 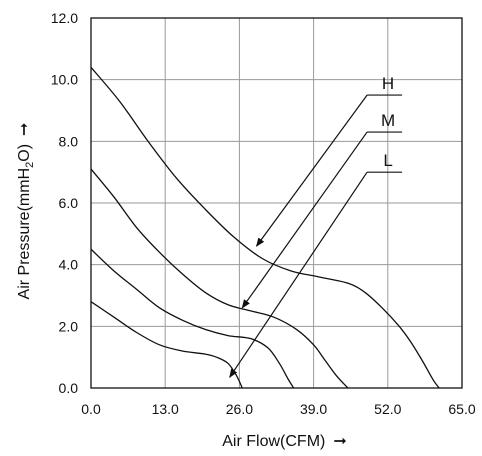 I want to click on y-axis-arrow-icon: ➞, so click(x=24, y=129).